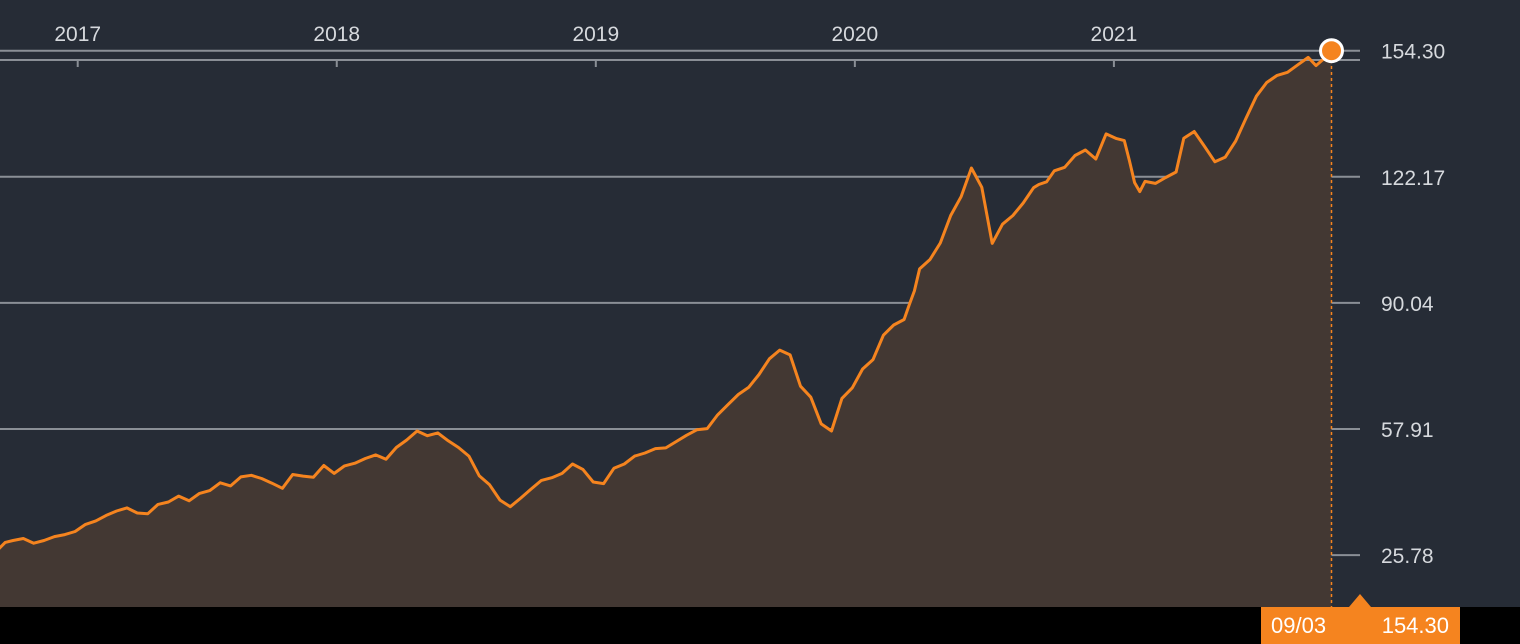 The image size is (1520, 644). I want to click on x-tick-label-3: 2020, so click(854, 34).